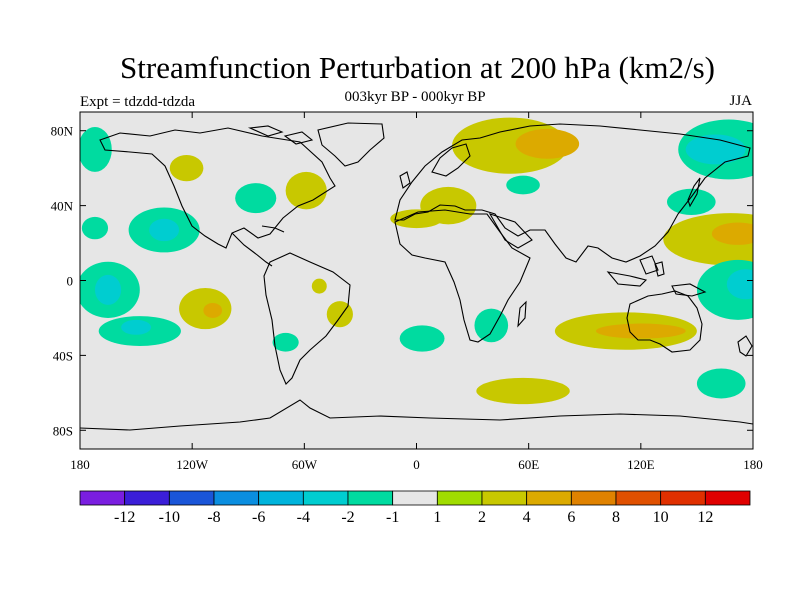  Describe the element at coordinates (213, 517) in the screenshot. I see `colorbar-label: -8` at that location.